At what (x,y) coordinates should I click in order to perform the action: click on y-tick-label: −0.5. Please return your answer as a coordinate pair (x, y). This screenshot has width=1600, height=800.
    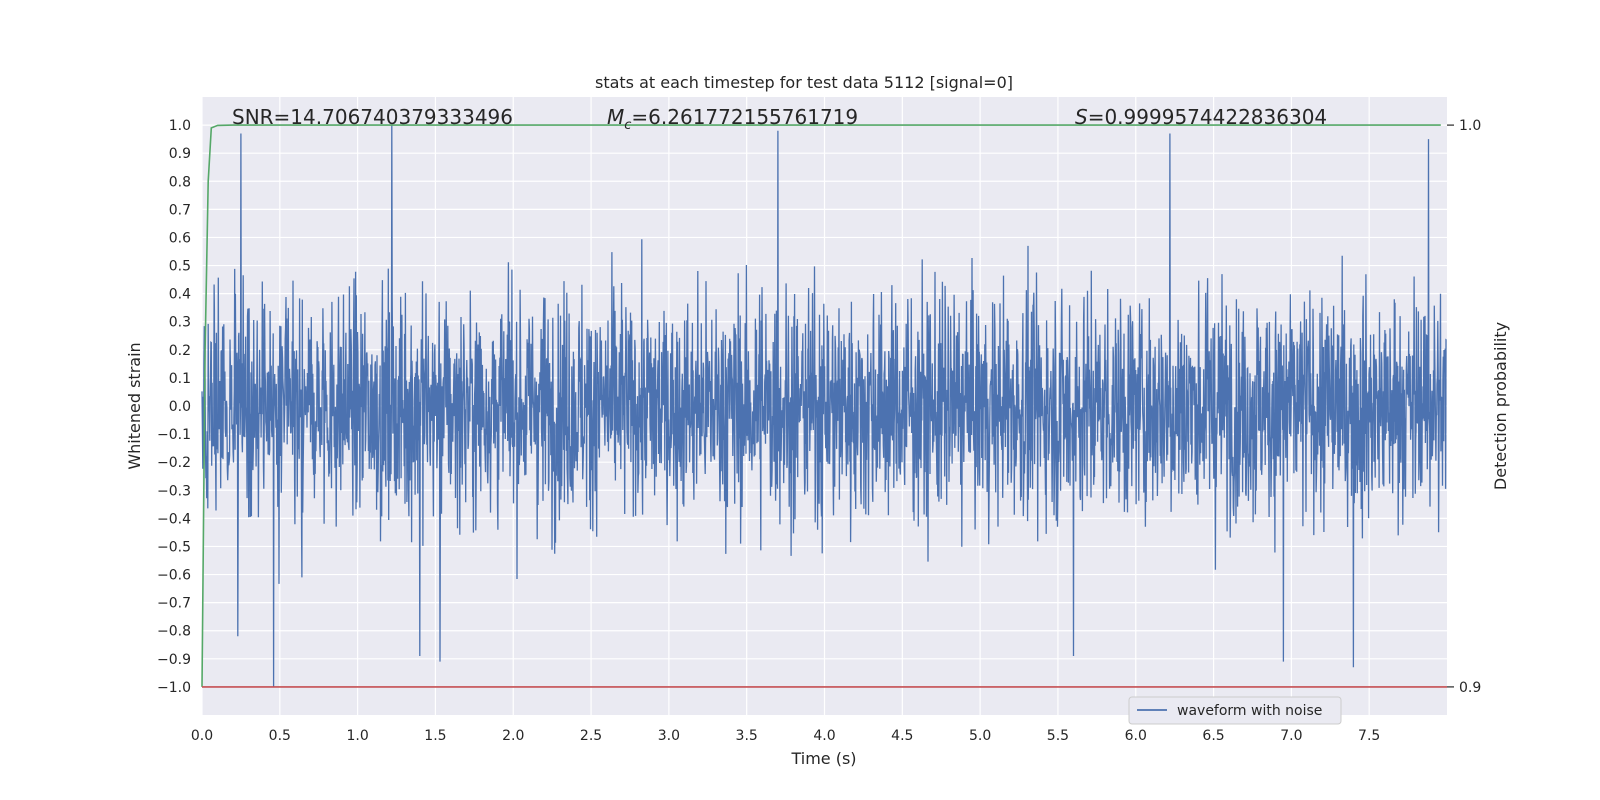
    Looking at the image, I should click on (174, 547).